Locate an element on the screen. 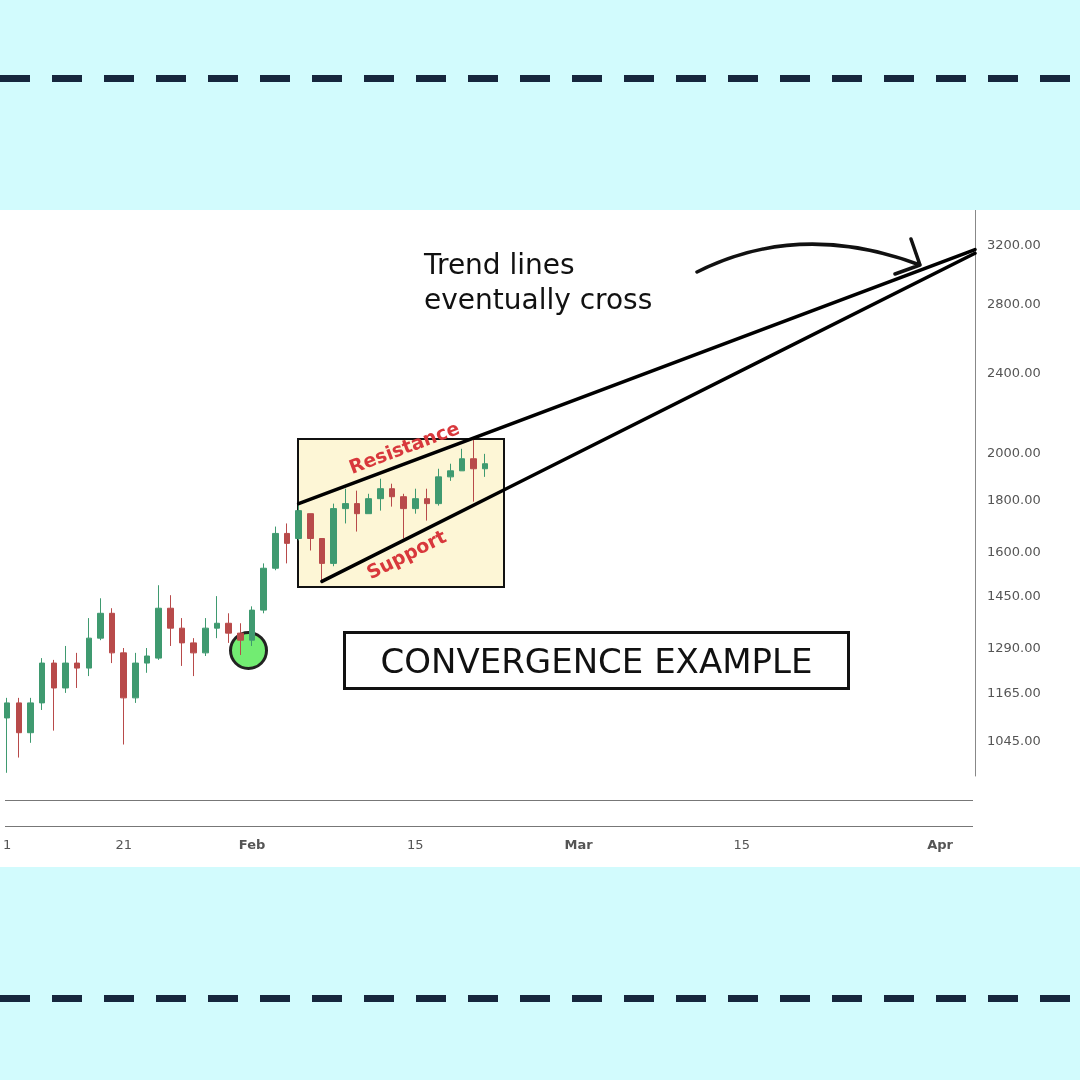  y-tick-label: 1290.00 is located at coordinates (1014, 647).